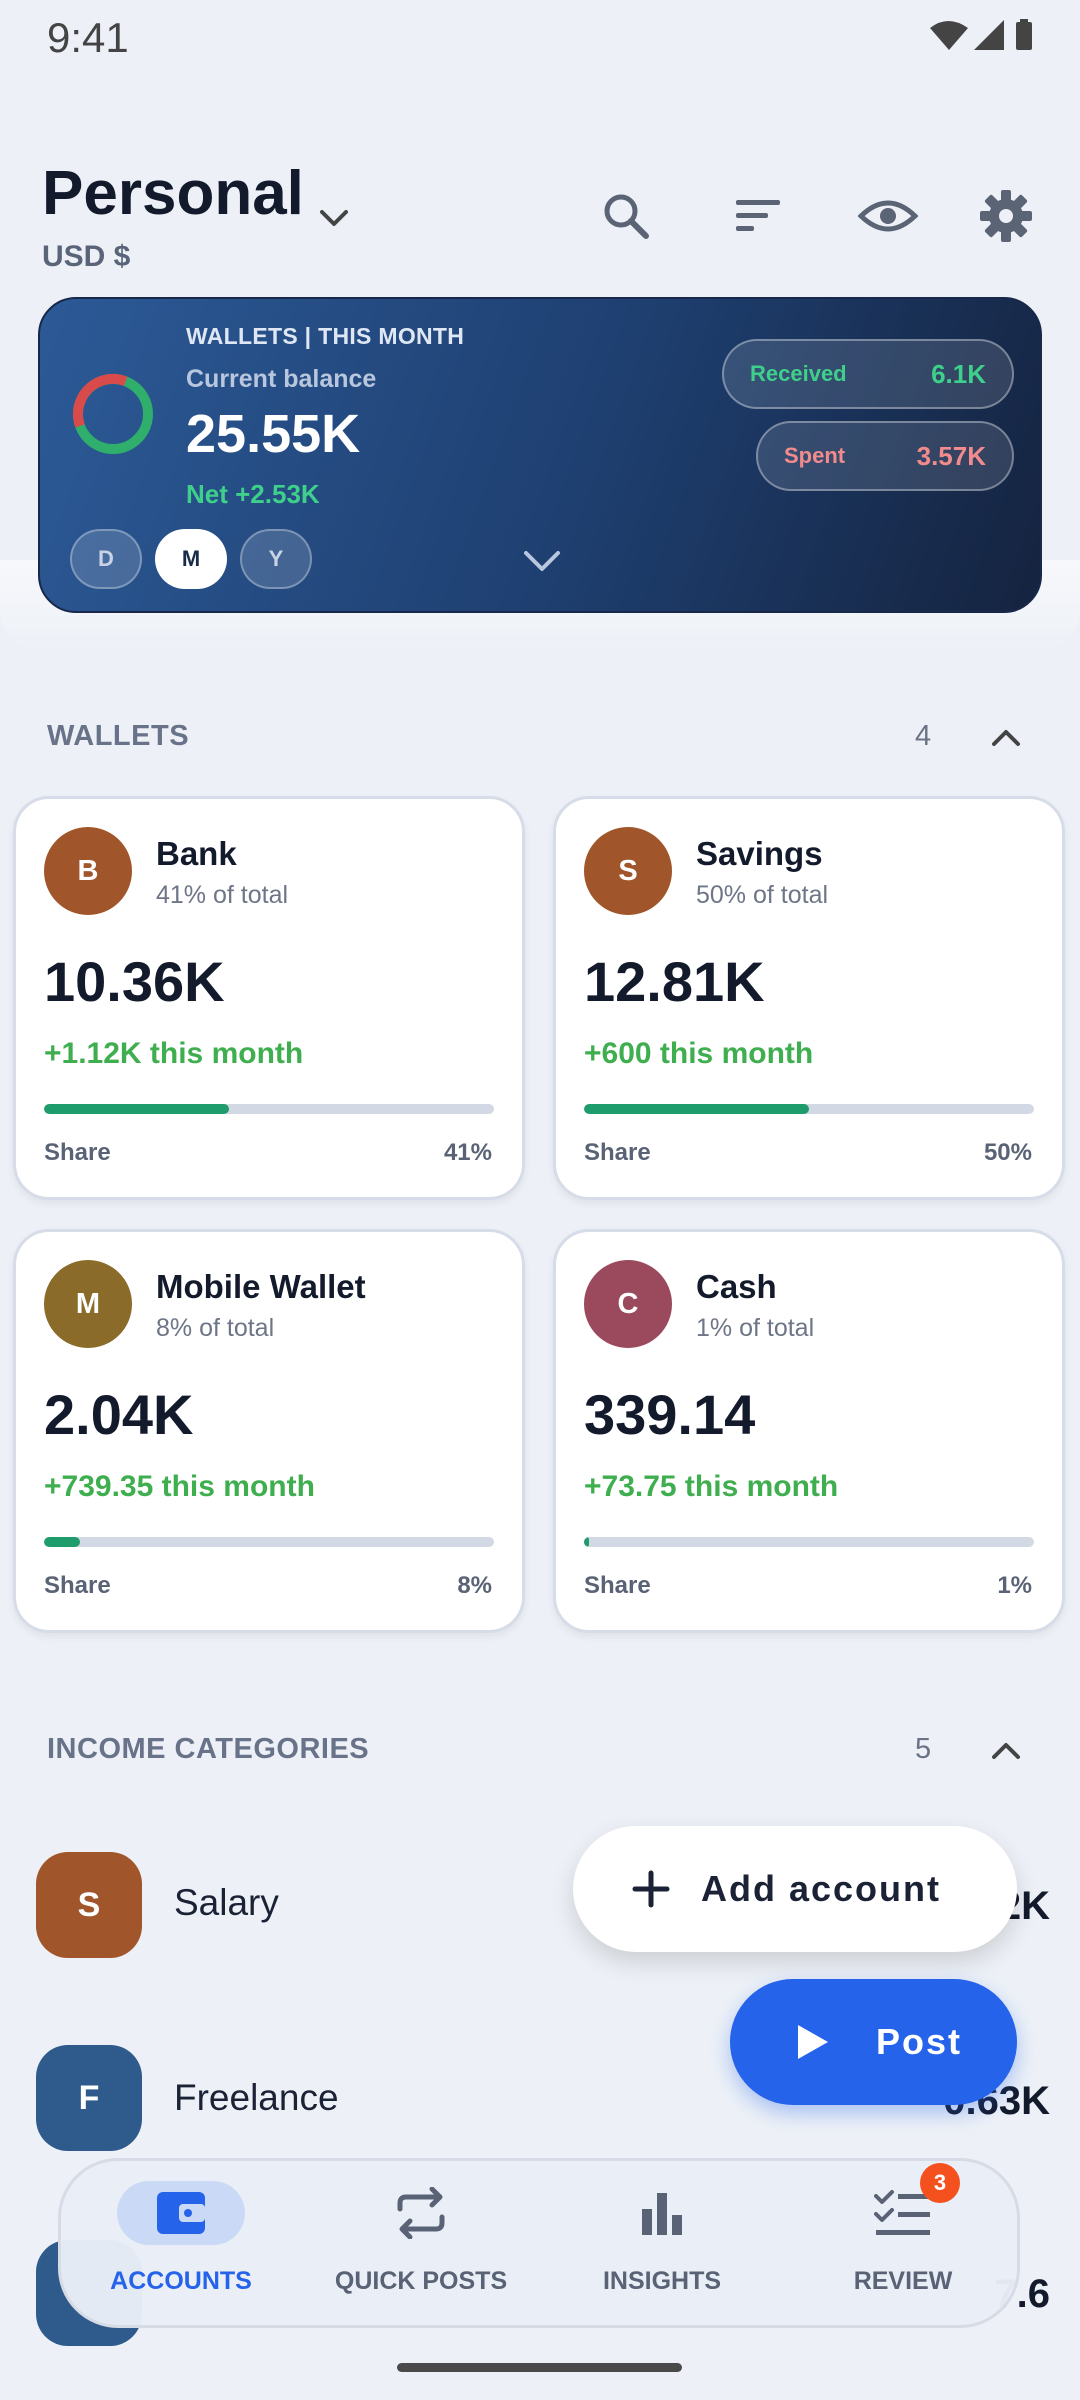 The height and width of the screenshot is (2400, 1080). What do you see at coordinates (662, 2246) in the screenshot?
I see `nav-insights: INSIGHTS` at bounding box center [662, 2246].